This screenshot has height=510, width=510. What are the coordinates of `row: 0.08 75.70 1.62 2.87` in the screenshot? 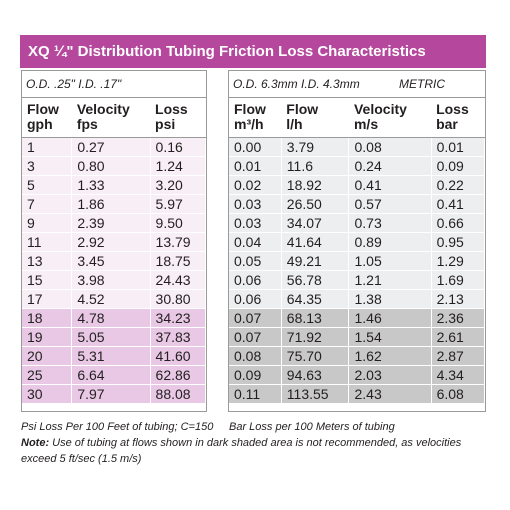 It's located at (357, 356).